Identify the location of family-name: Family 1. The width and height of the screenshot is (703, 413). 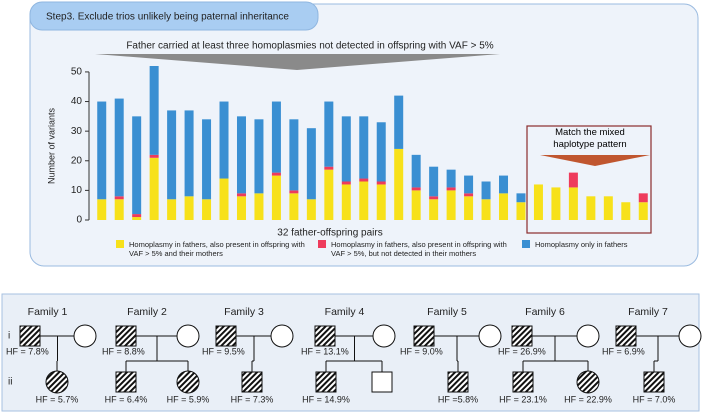
(48, 312).